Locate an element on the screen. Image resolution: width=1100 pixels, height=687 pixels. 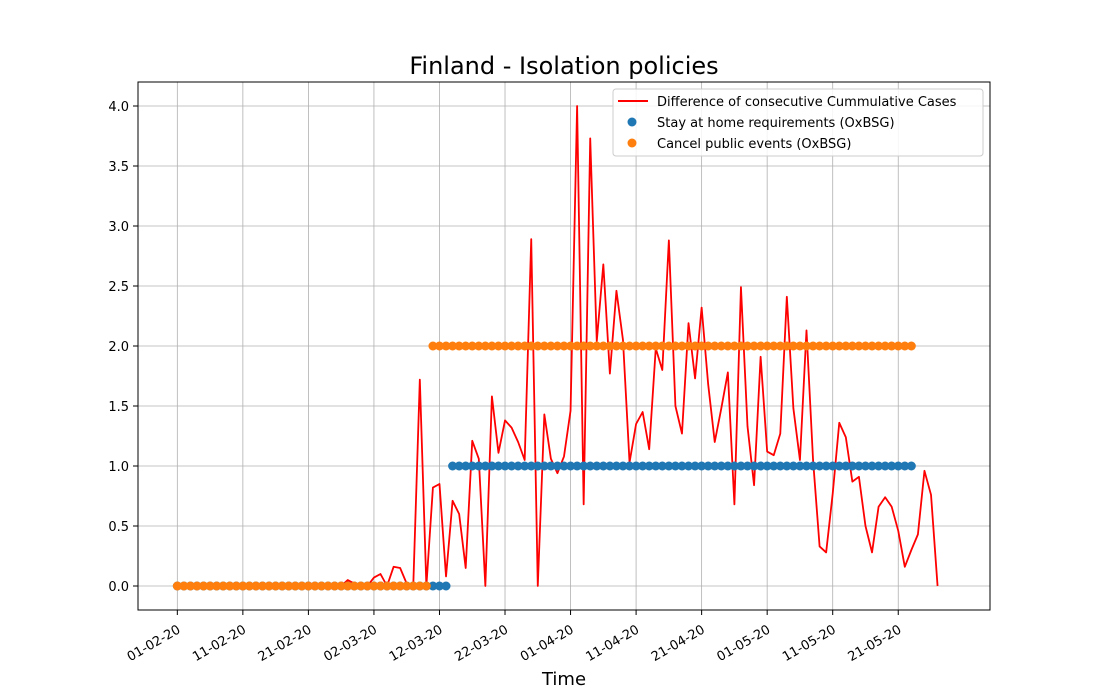
x-tick-label: 01-05-20 is located at coordinates (744, 643).